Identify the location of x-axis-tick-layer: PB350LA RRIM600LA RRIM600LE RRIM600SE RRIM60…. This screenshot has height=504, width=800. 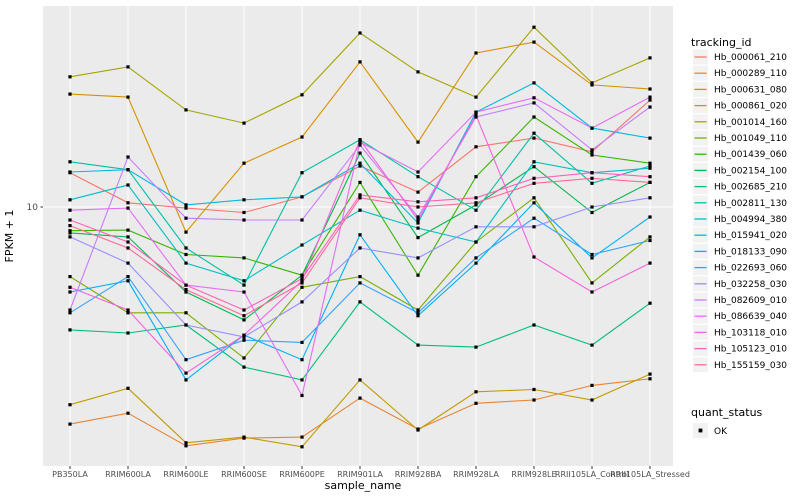
(371, 472).